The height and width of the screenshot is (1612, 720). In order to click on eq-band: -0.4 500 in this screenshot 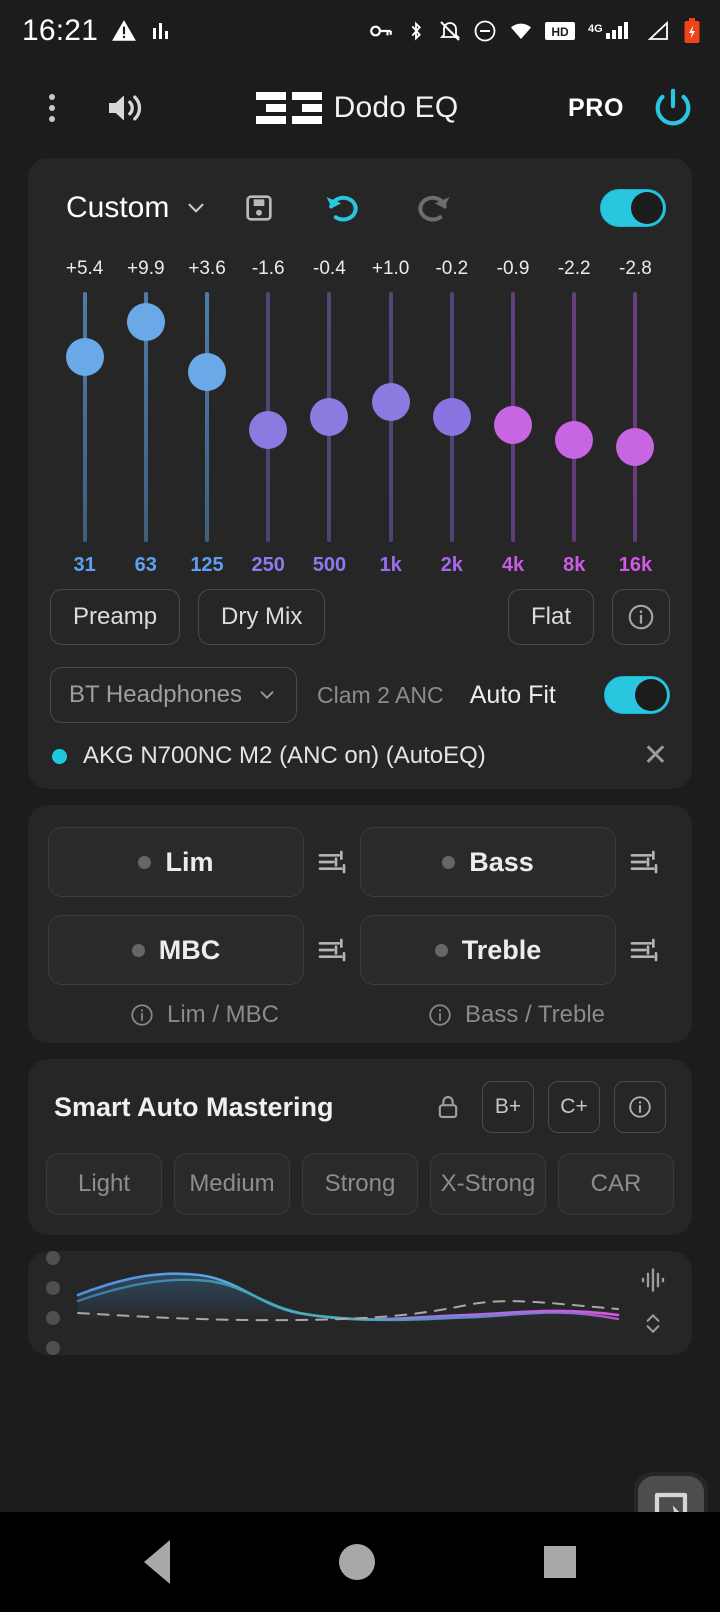, I will do `click(329, 417)`.